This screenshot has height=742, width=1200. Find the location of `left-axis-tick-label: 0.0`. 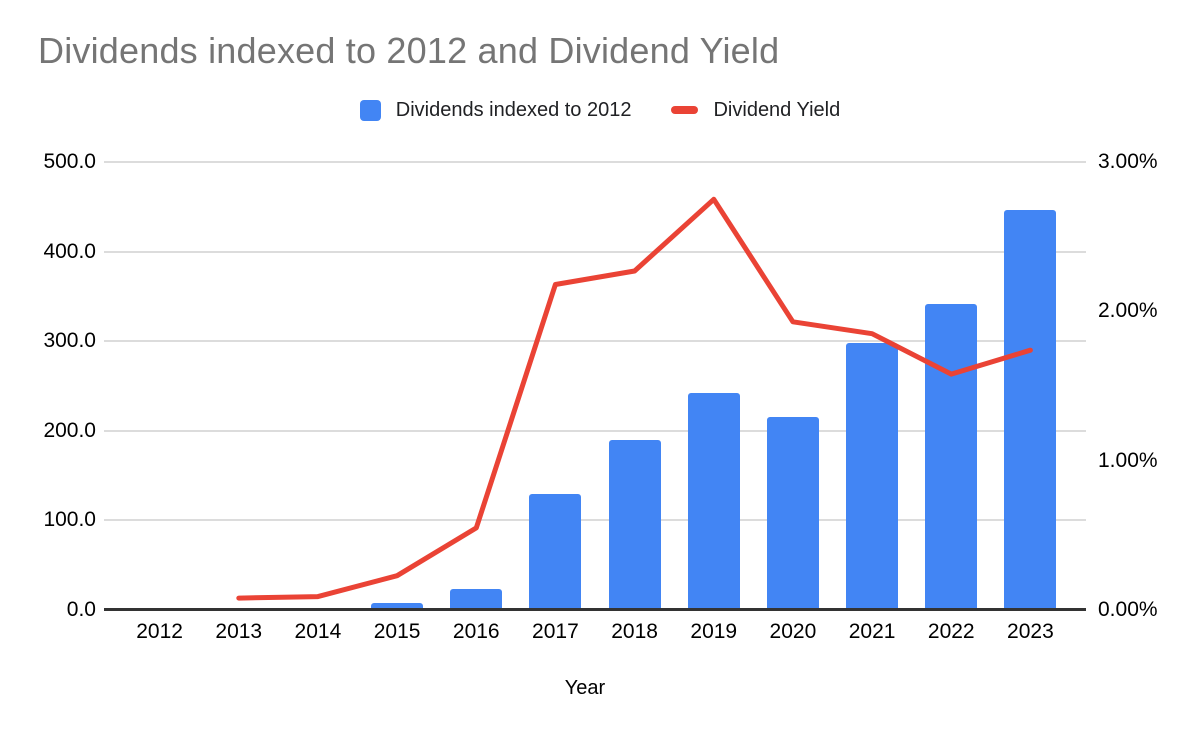

left-axis-tick-label: 0.0 is located at coordinates (81, 609).